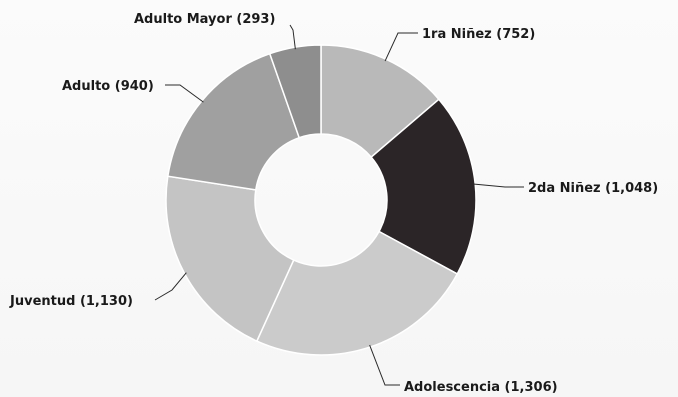  I want to click on slice-label-juventud: Juventud (1,130), so click(71, 301).